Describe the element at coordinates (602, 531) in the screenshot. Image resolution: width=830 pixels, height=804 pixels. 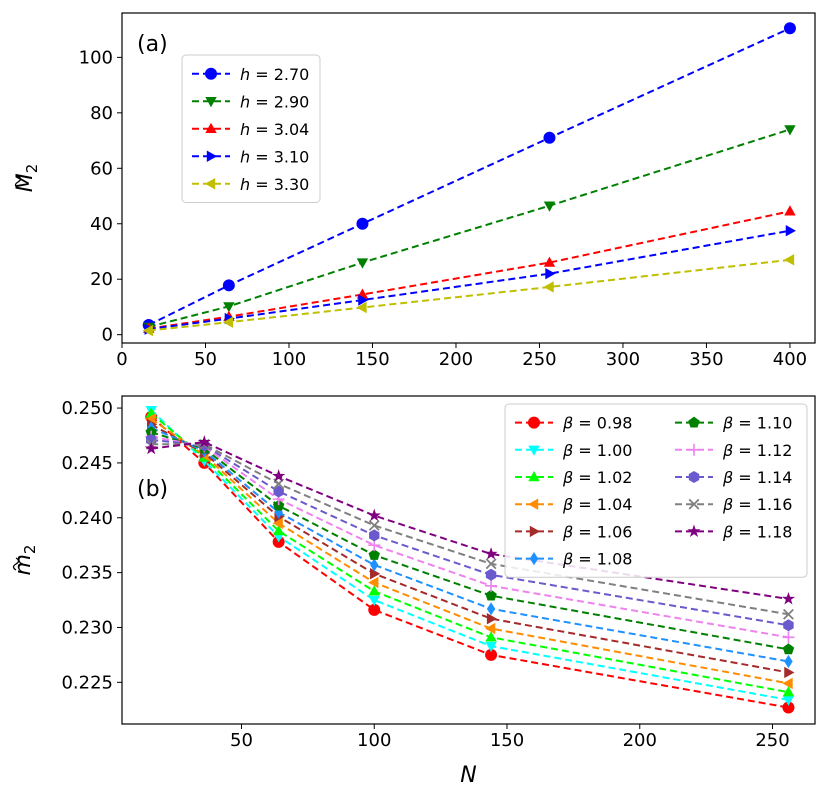
I see `legend-value: = 1.06` at that location.